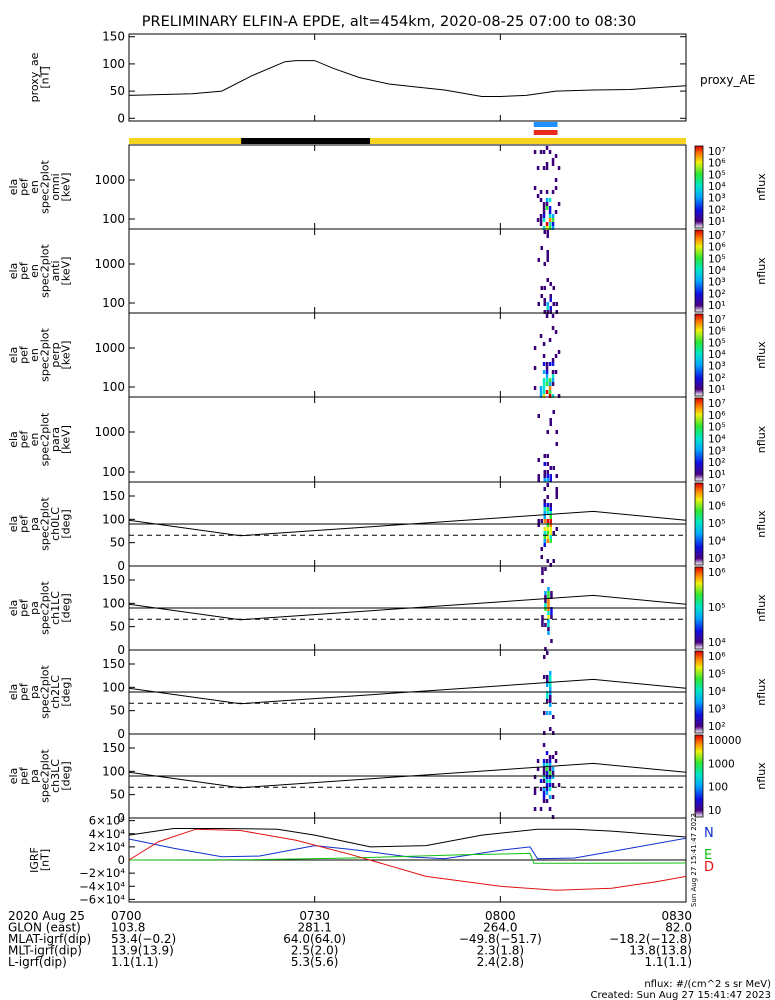  Describe the element at coordinates (23, 270) in the screenshot. I see `en-anti-ylabel-line: pef` at that location.